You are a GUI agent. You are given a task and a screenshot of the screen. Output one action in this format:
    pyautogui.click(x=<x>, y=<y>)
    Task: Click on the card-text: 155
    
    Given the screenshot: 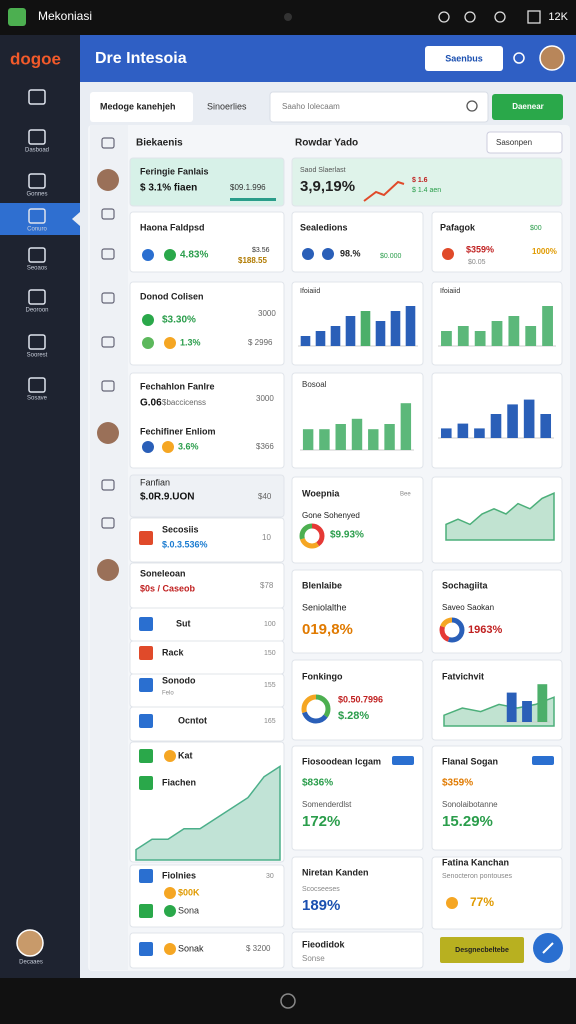 What is the action you would take?
    pyautogui.click(x=270, y=685)
    